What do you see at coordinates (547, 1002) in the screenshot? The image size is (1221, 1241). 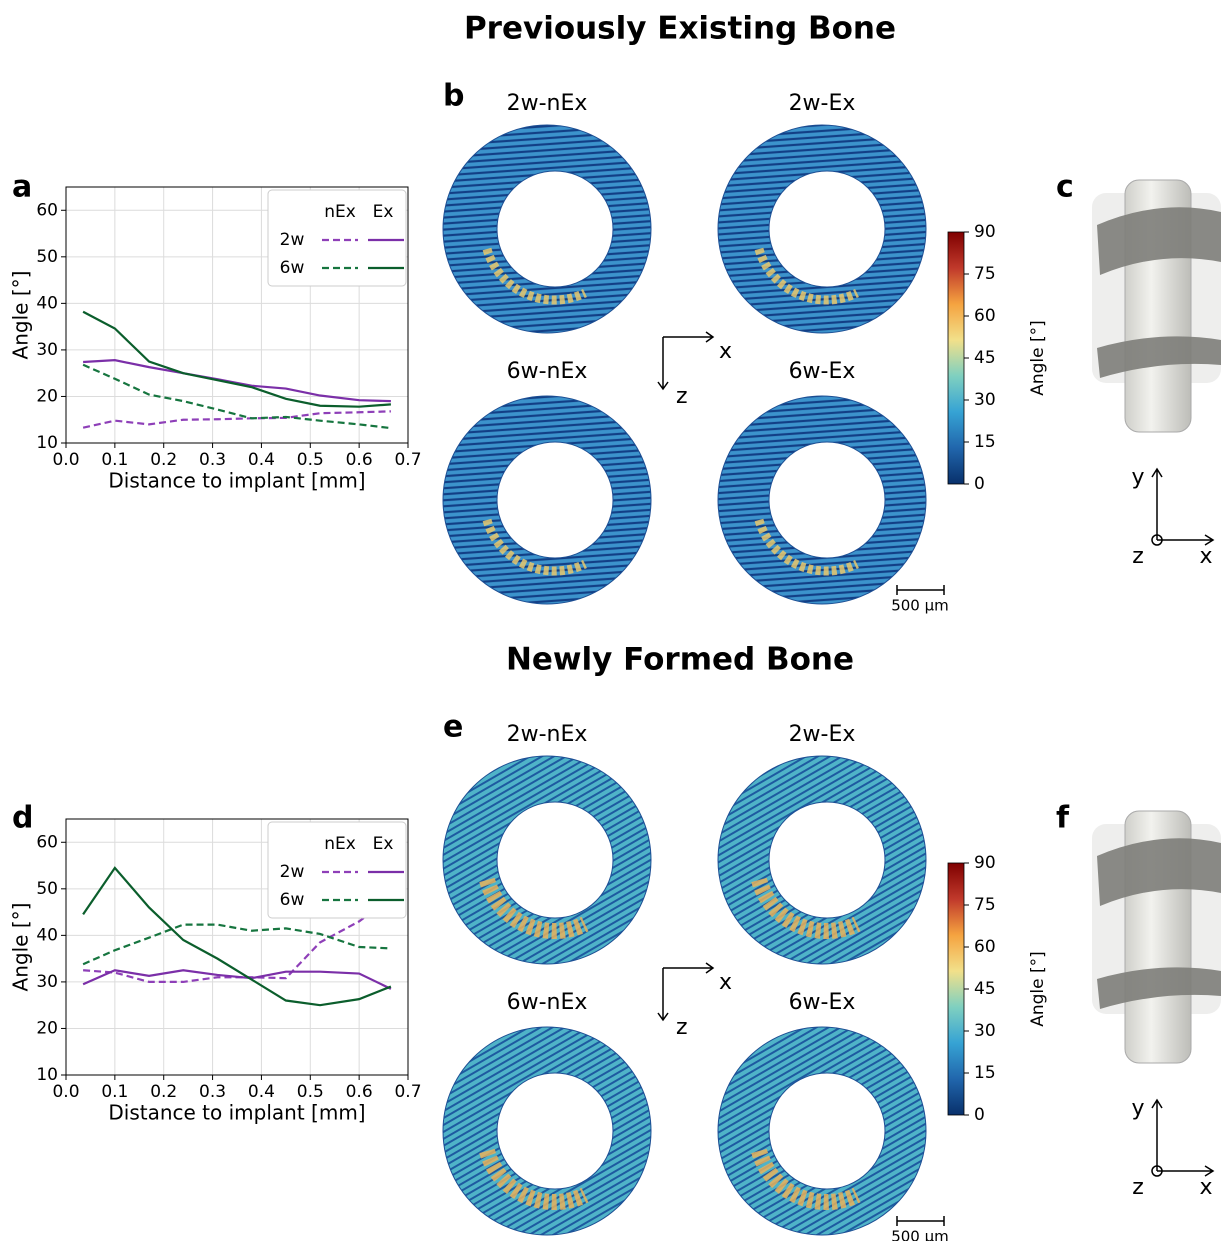 I see `ring-title: 6w-nEx` at bounding box center [547, 1002].